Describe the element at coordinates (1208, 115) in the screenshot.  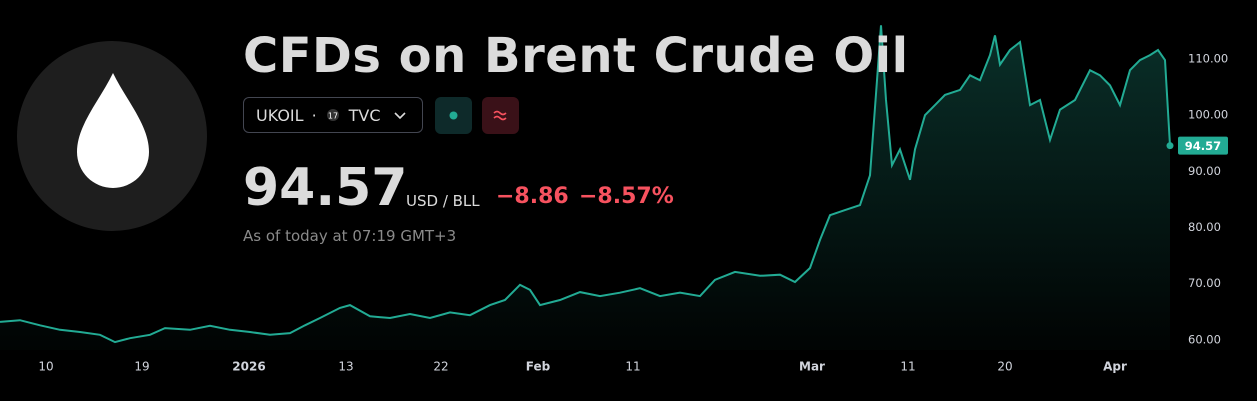
I see `y-tick-label: 100.00` at that location.